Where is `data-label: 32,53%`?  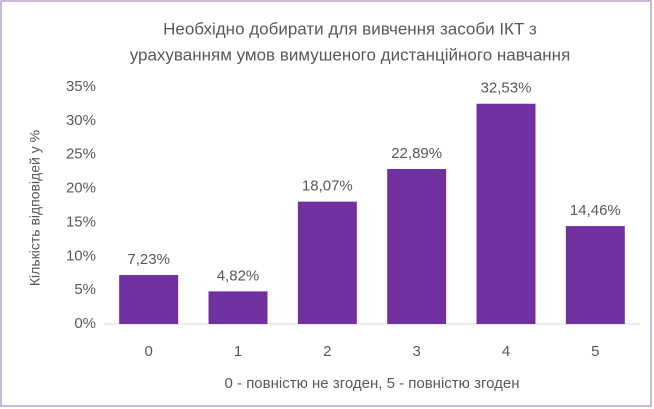
data-label: 32,53% is located at coordinates (506, 88).